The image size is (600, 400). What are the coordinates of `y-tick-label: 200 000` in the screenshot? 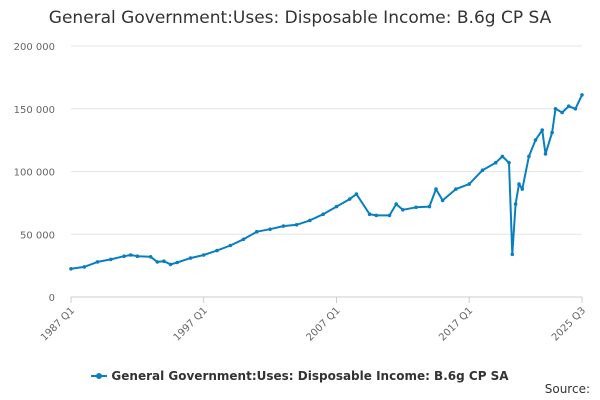 It's located at (34, 47).